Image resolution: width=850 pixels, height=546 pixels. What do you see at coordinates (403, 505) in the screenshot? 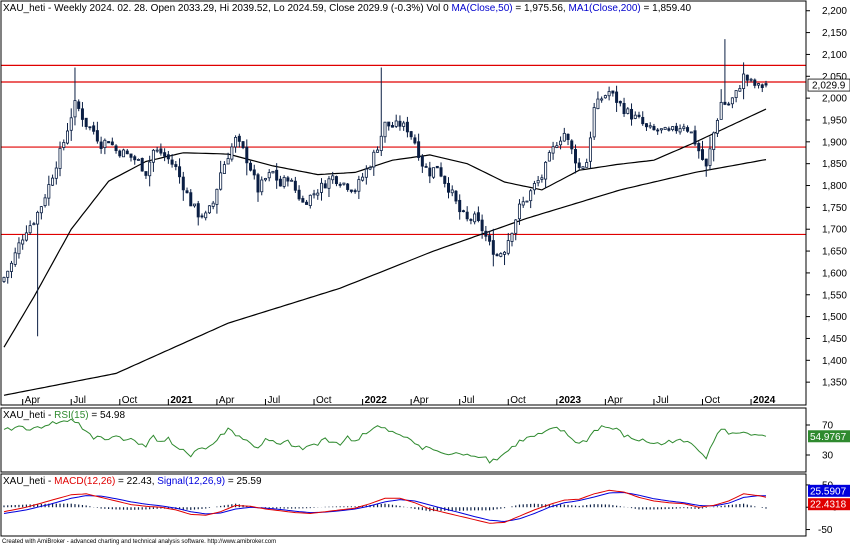
I see `macd-panel-frame` at bounding box center [403, 505].